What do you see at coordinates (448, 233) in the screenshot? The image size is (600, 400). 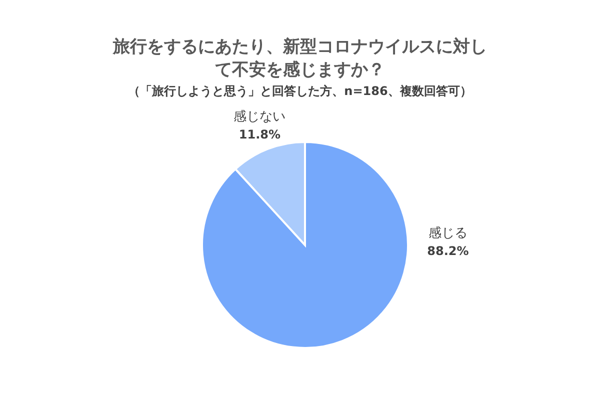 I see `slice-label: 感じる` at bounding box center [448, 233].